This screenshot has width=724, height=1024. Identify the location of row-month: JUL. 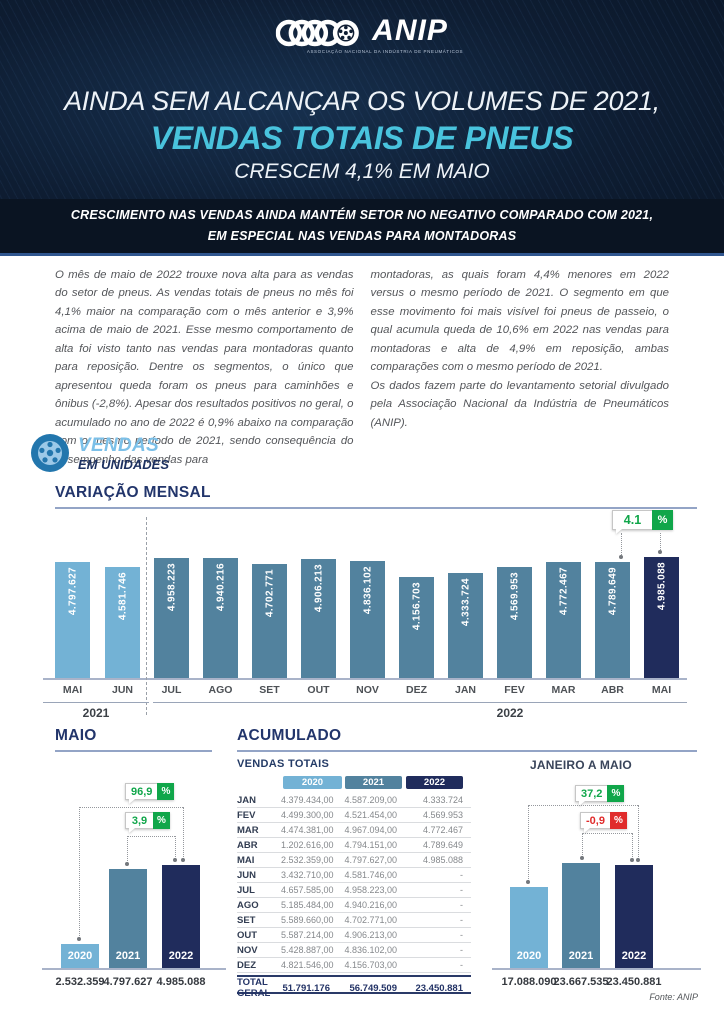
(246, 890).